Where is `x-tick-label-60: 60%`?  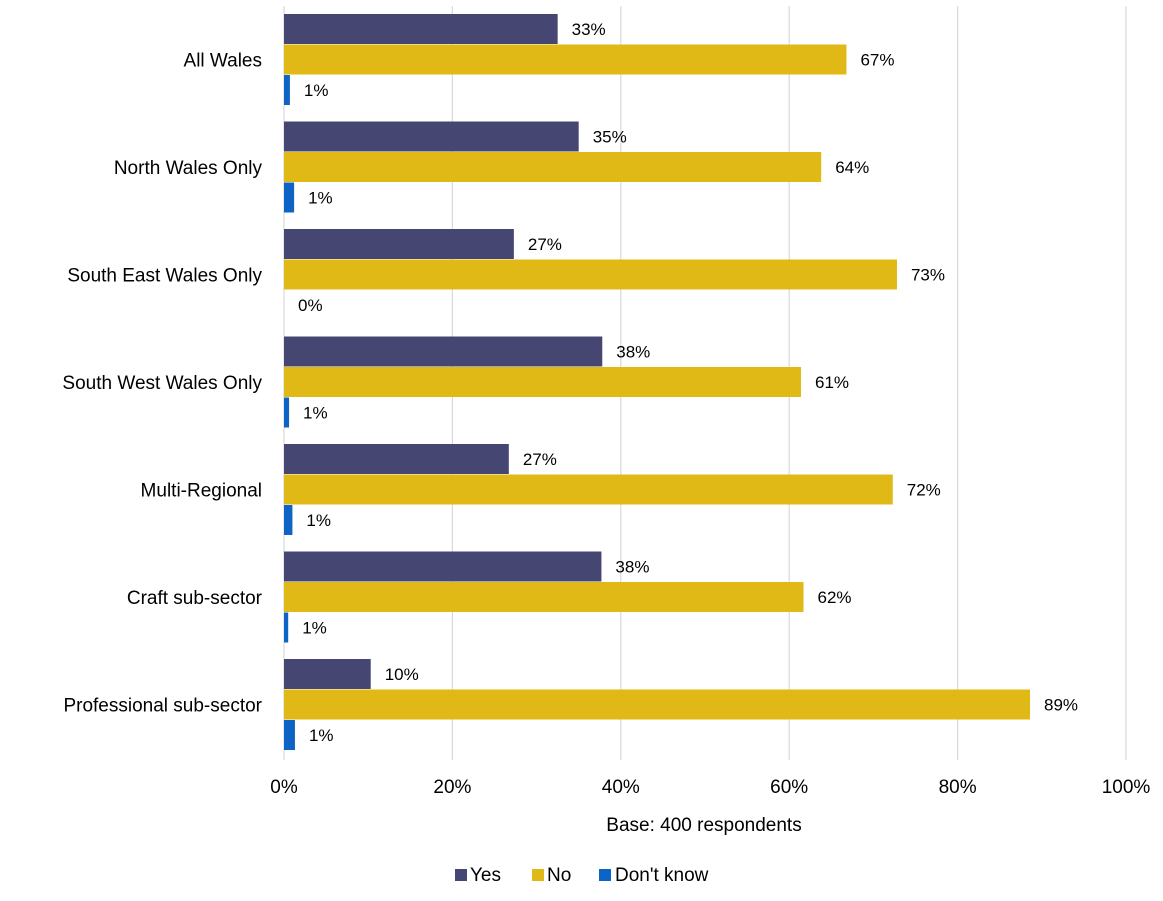 x-tick-label-60: 60% is located at coordinates (789, 787).